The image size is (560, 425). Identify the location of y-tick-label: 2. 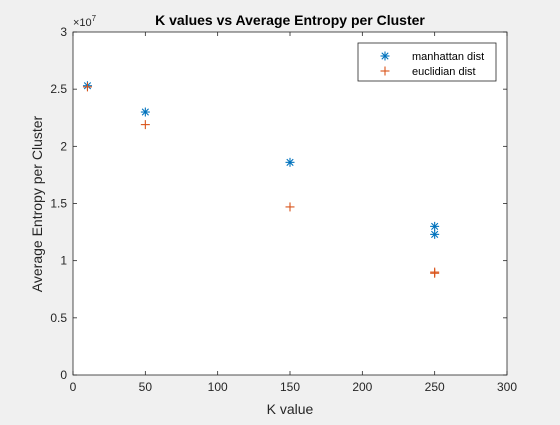
(63, 146).